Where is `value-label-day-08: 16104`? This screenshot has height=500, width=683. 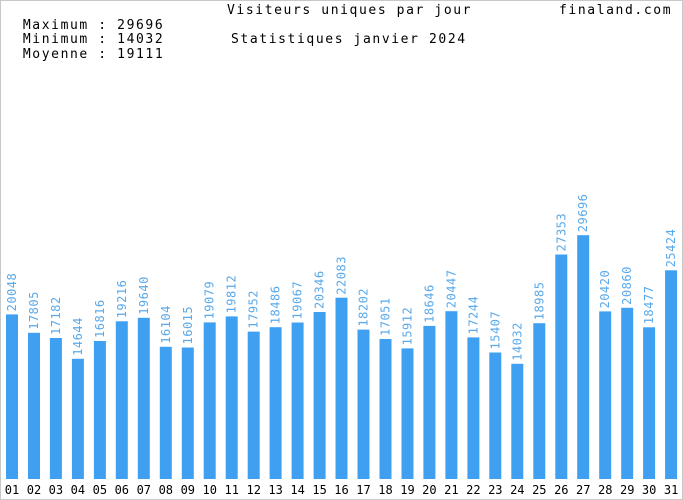 value-label-day-08: 16104 is located at coordinates (166, 324).